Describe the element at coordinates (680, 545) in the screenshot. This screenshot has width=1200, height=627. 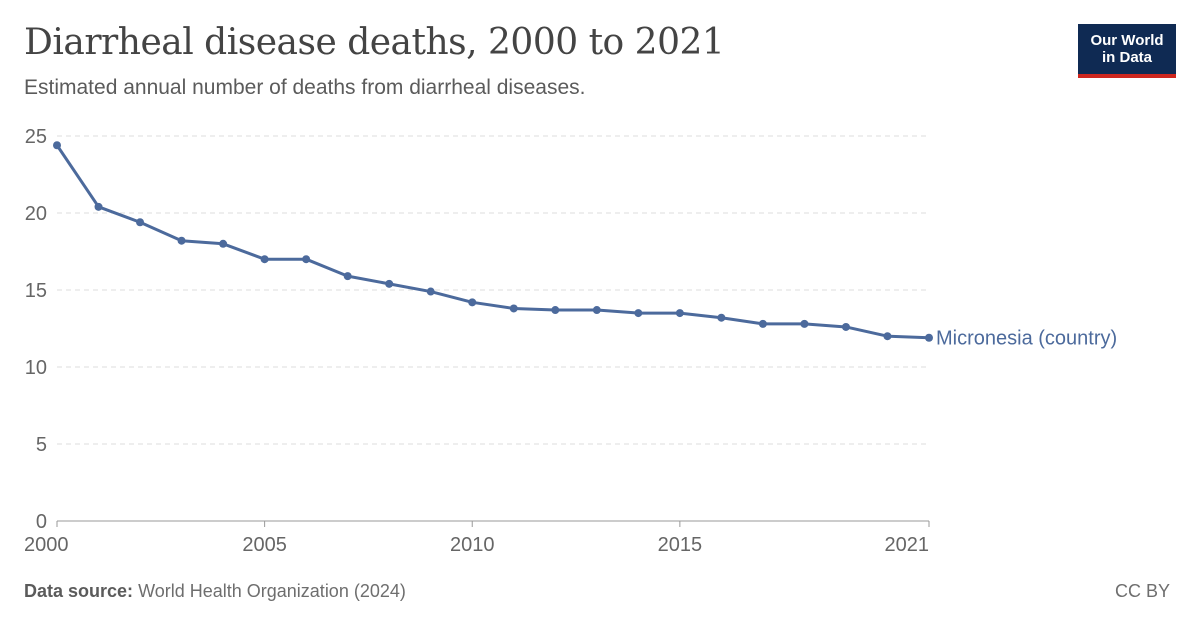
I see `x-tick-label: 2015` at that location.